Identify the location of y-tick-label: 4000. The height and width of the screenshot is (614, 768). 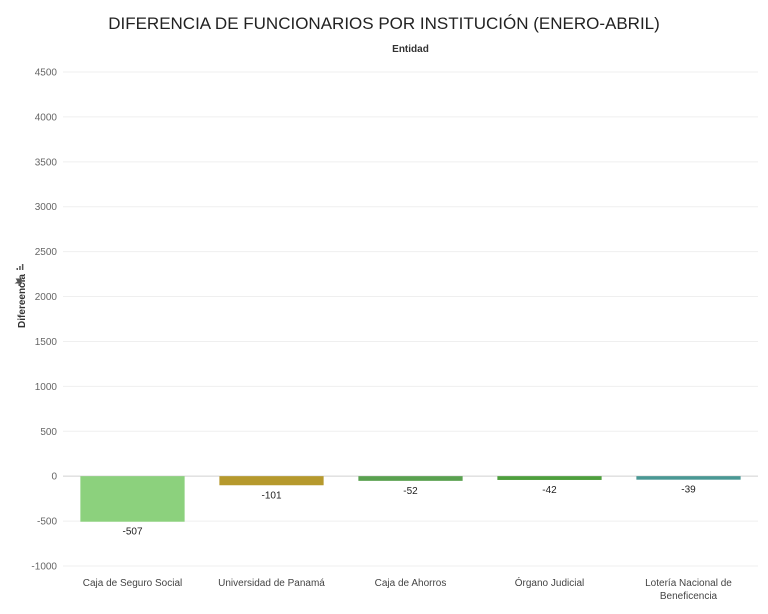
(46, 117).